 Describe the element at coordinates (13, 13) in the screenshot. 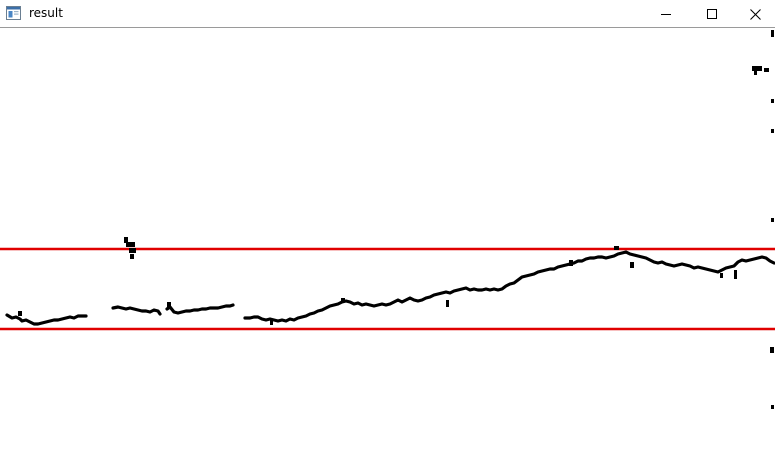

I see `app-window-icon` at that location.